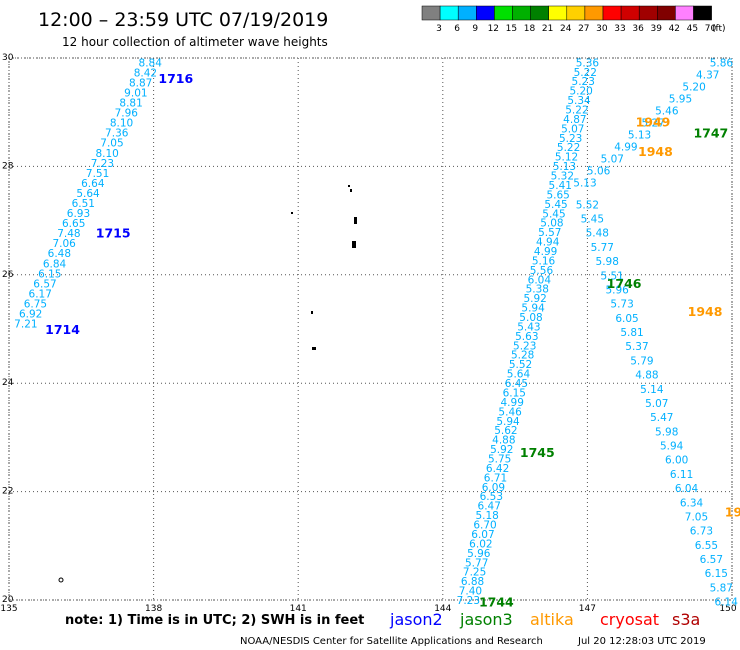 The width and height of the screenshot is (740, 650). Describe the element at coordinates (183, 20) in the screenshot. I see `map-title: 12:00 – 23:59 UTC 07/19/2019` at that location.